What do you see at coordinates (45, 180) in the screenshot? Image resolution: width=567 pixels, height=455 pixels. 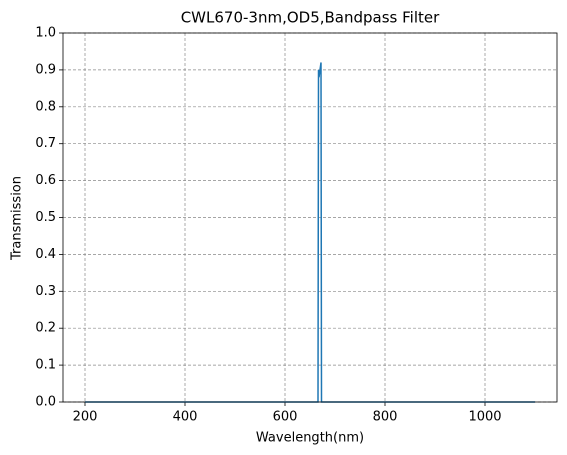 I see `y-tick-label: 0.6` at bounding box center [45, 180].